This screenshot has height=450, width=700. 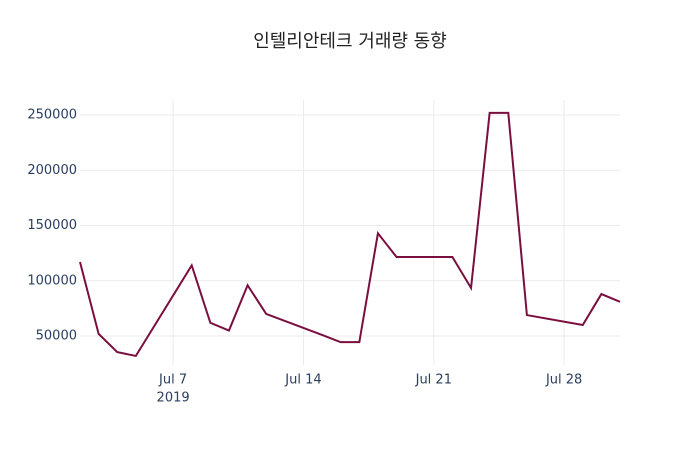 What do you see at coordinates (52, 115) in the screenshot?
I see `y-tick-label: 250000` at bounding box center [52, 115].